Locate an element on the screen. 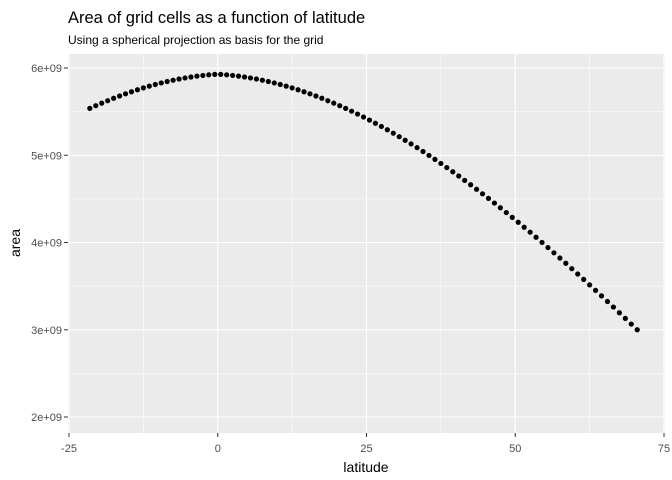 Image resolution: width=672 pixels, height=480 pixels. x-axis: -25 0 25 50 75 is located at coordinates (365, 444).